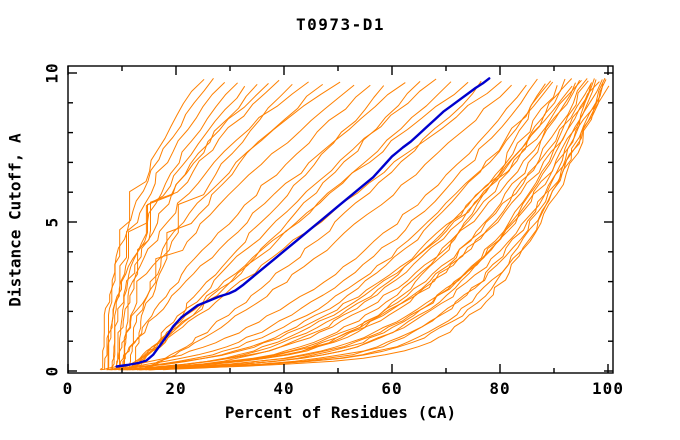  Describe the element at coordinates (284, 388) in the screenshot. I see `x-tick-label: 40` at that location.